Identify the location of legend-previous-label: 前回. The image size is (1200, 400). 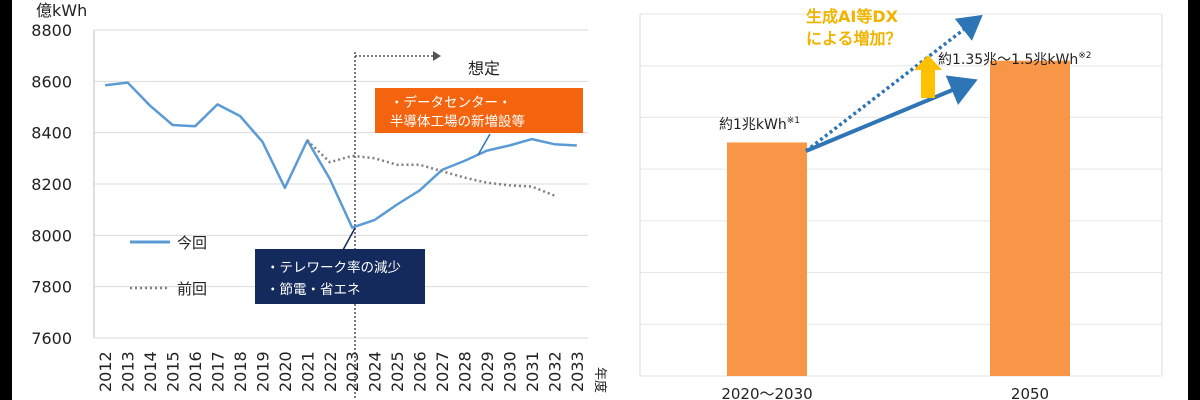
(192, 289).